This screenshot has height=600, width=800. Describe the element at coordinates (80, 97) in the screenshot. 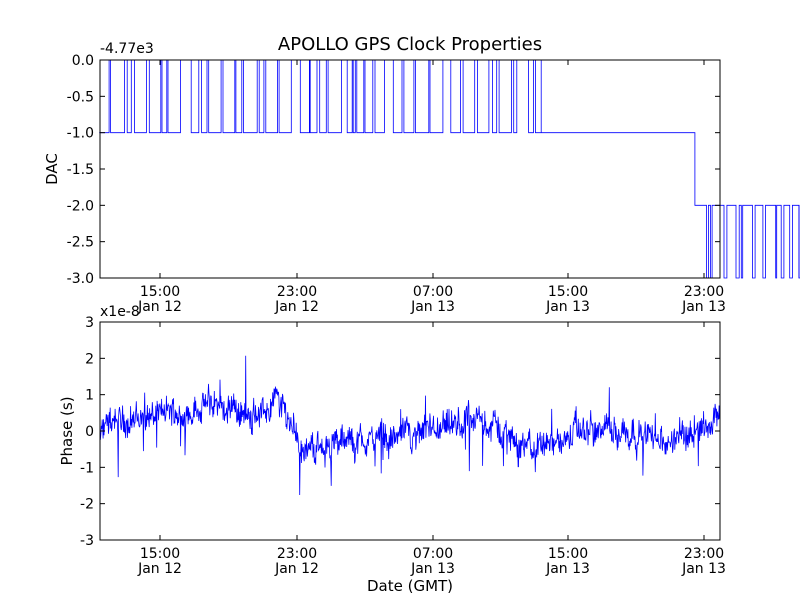

I see `dac-y-tick-label: -0.5` at that location.